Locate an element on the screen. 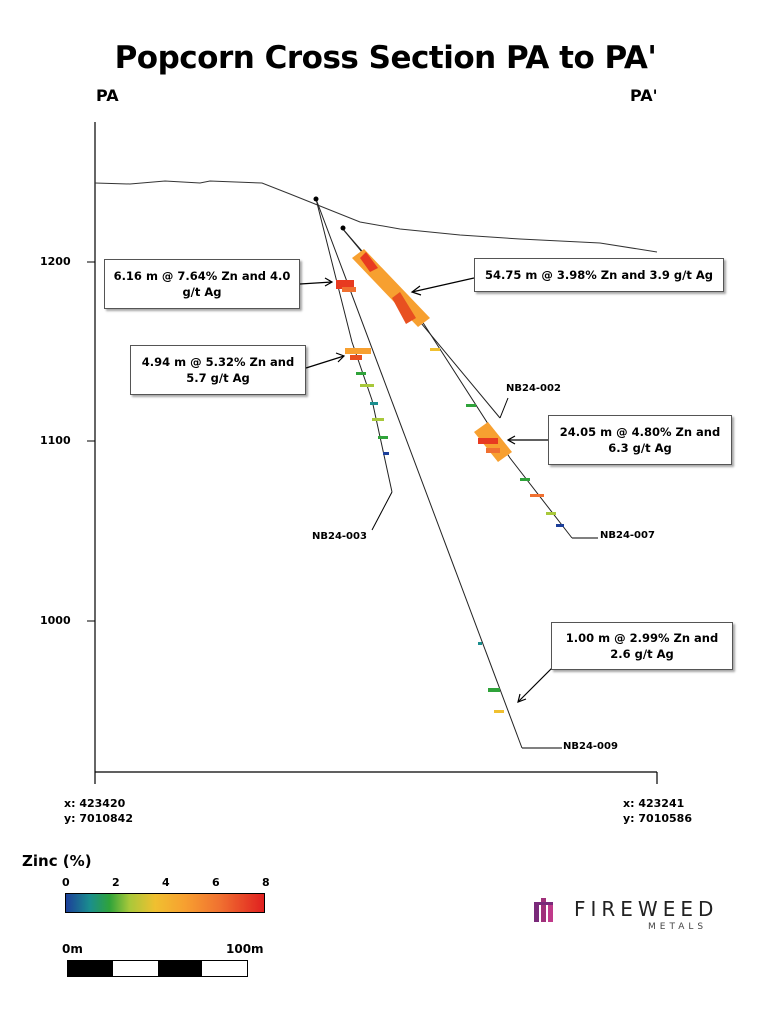 The width and height of the screenshot is (771, 1024). interval-nb24-007-low1 is located at coordinates (435, 349).